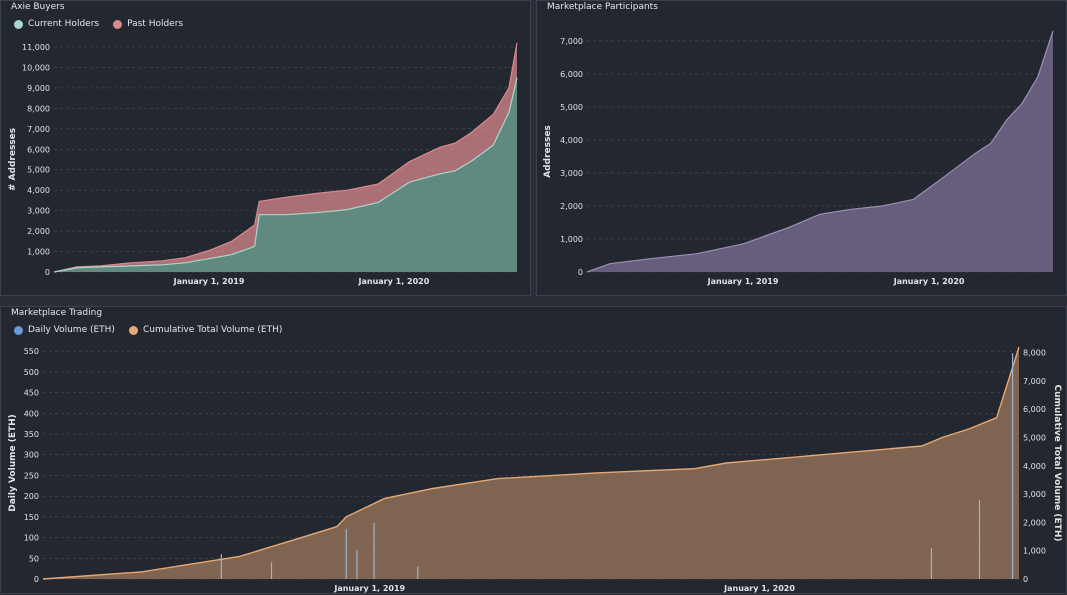  Describe the element at coordinates (36, 67) in the screenshot. I see `y-tick-label: 10,000` at that location.